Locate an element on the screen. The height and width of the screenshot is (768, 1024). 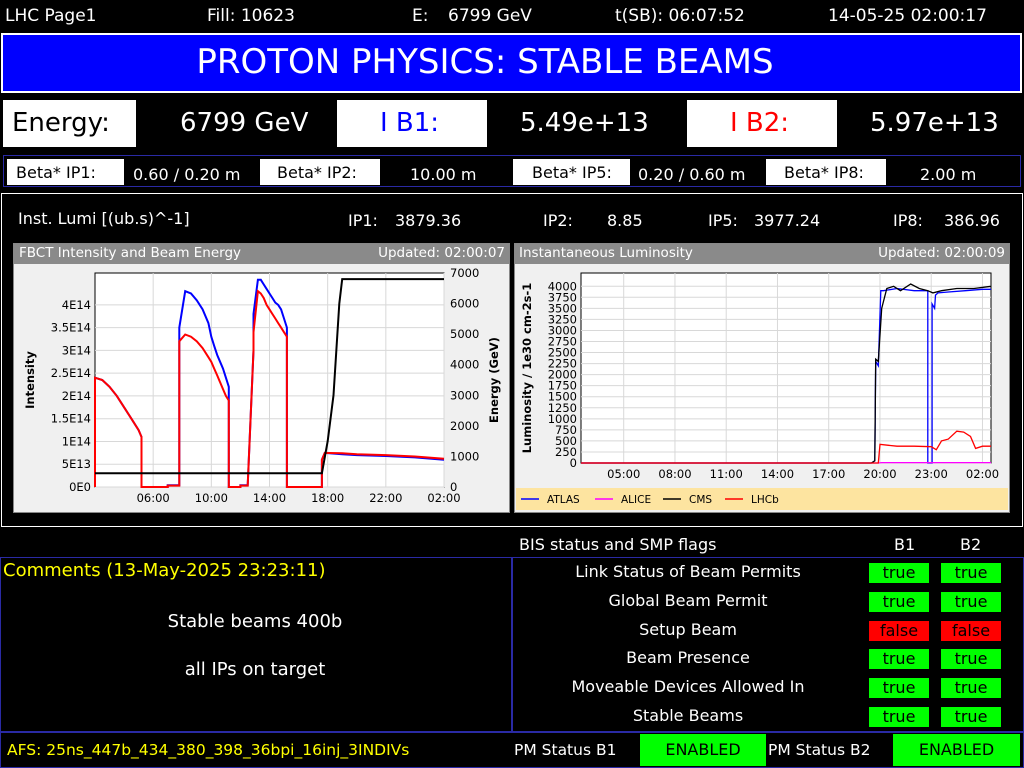
series-line-energy is located at coordinates (269, 376).